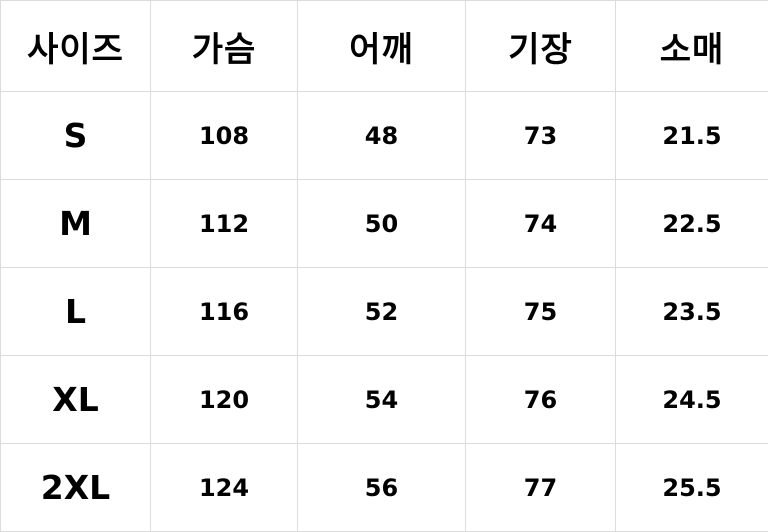 This screenshot has width=768, height=532. I want to click on cell-shoulder: 50, so click(381, 223).